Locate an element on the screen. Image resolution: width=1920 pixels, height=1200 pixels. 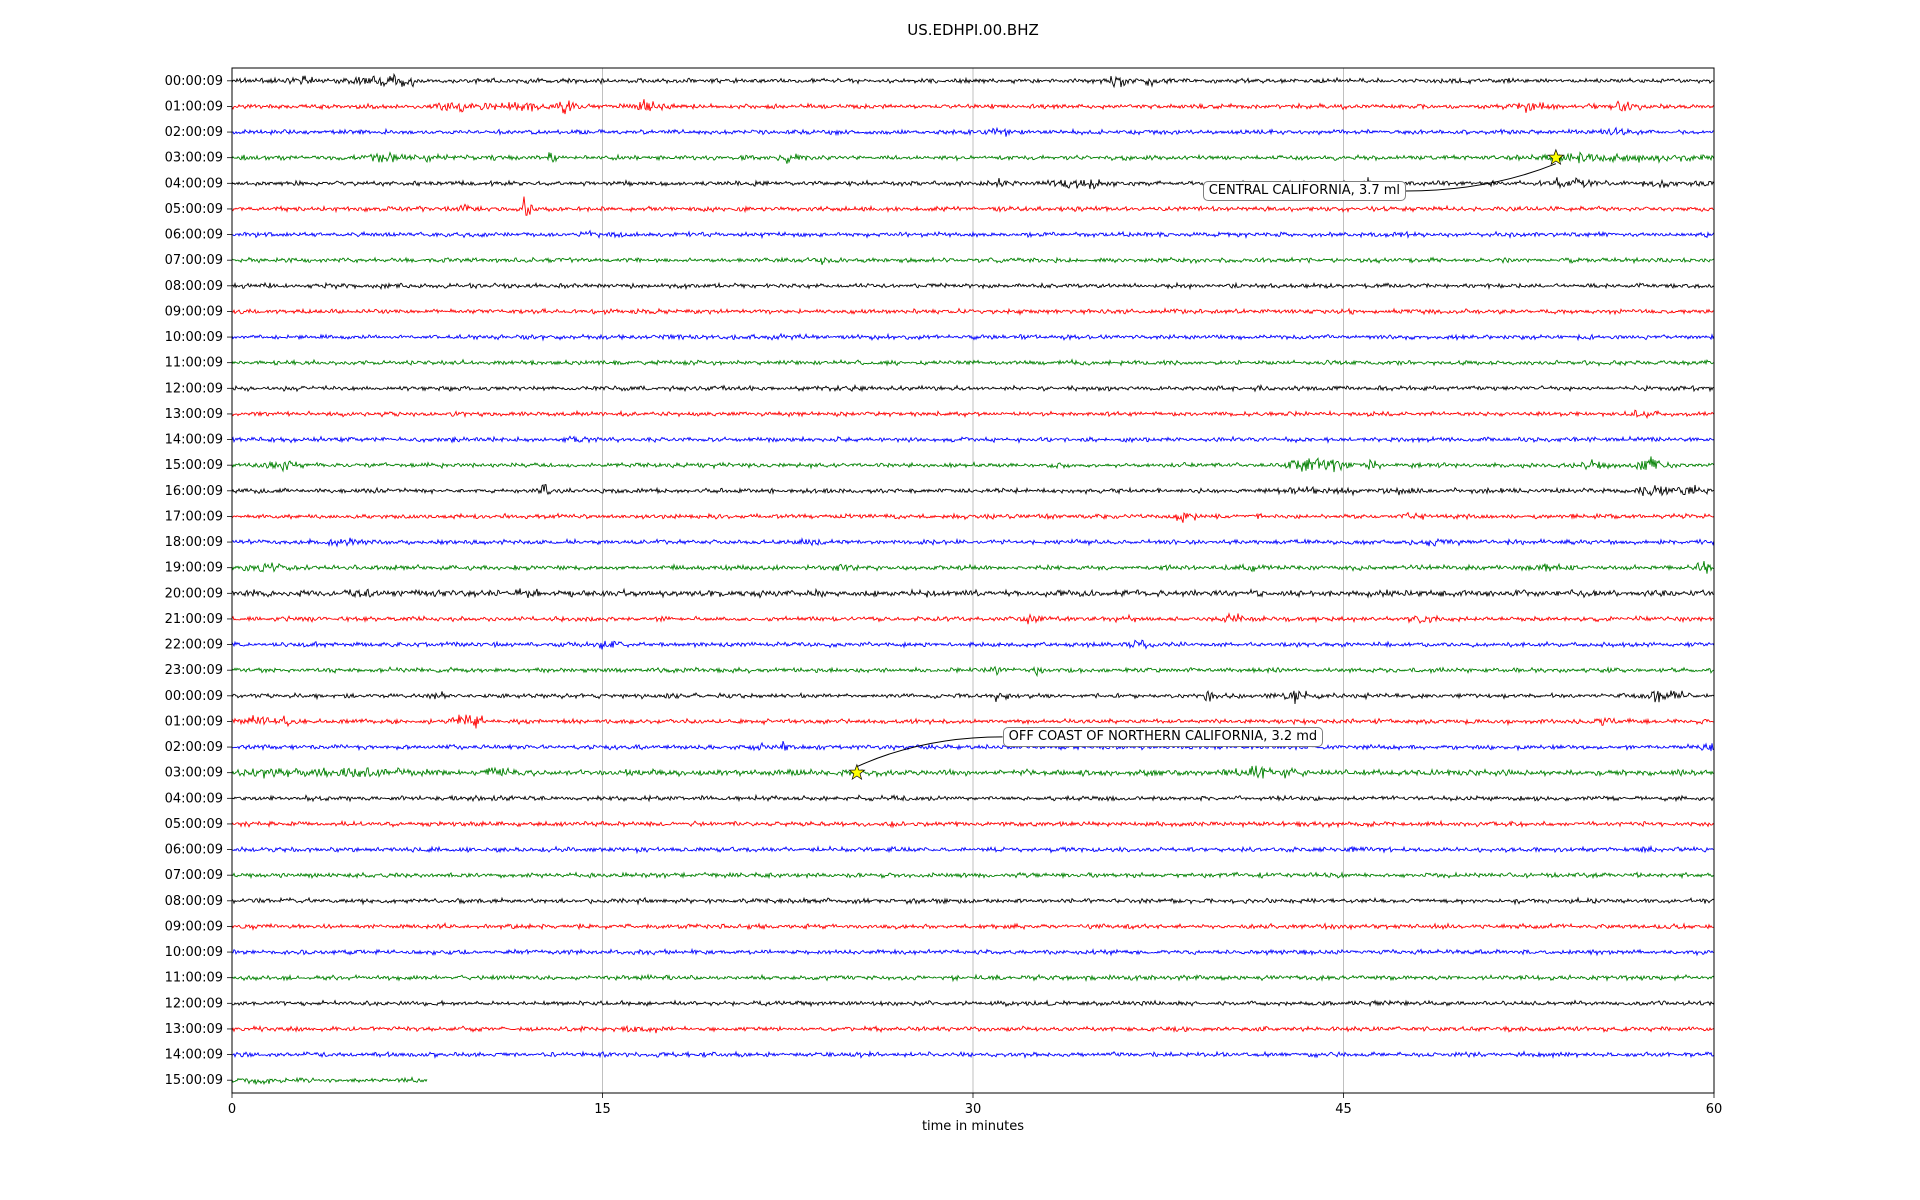
row-label: 22:00:09 is located at coordinates (194, 645).